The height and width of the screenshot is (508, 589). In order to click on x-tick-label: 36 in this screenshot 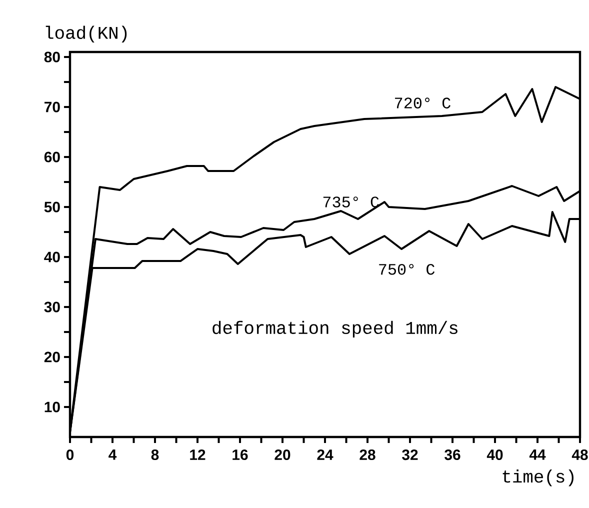, I will do `click(452, 454)`.